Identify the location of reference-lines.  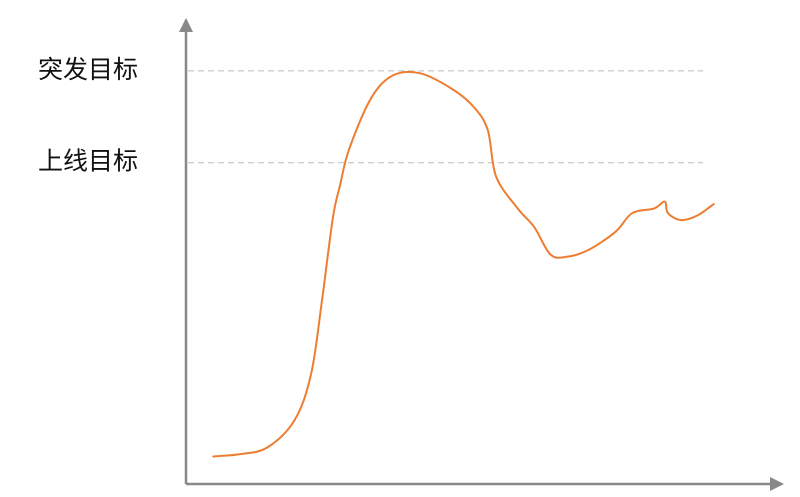
(445, 117).